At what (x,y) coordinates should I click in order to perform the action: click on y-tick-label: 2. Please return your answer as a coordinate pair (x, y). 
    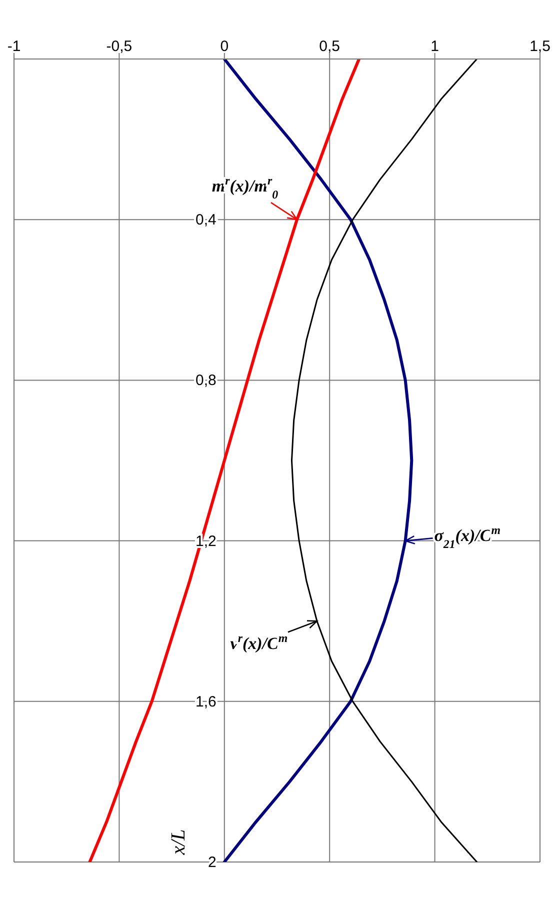
    Looking at the image, I should click on (212, 862).